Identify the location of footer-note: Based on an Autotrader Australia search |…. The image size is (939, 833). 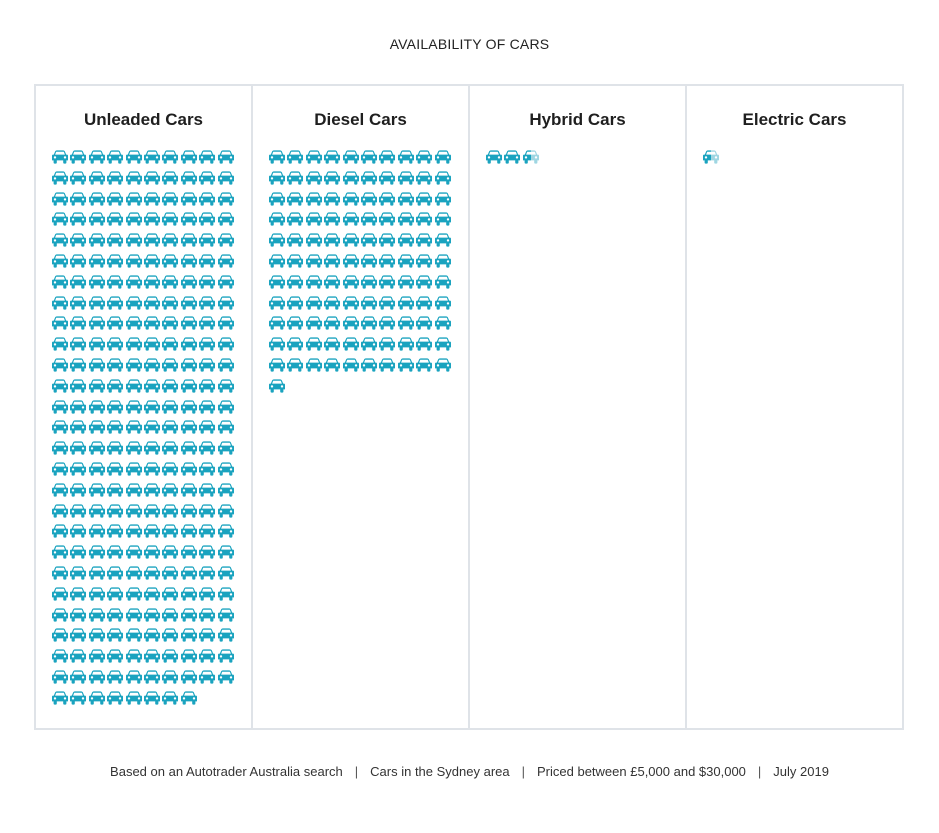
(469, 771).